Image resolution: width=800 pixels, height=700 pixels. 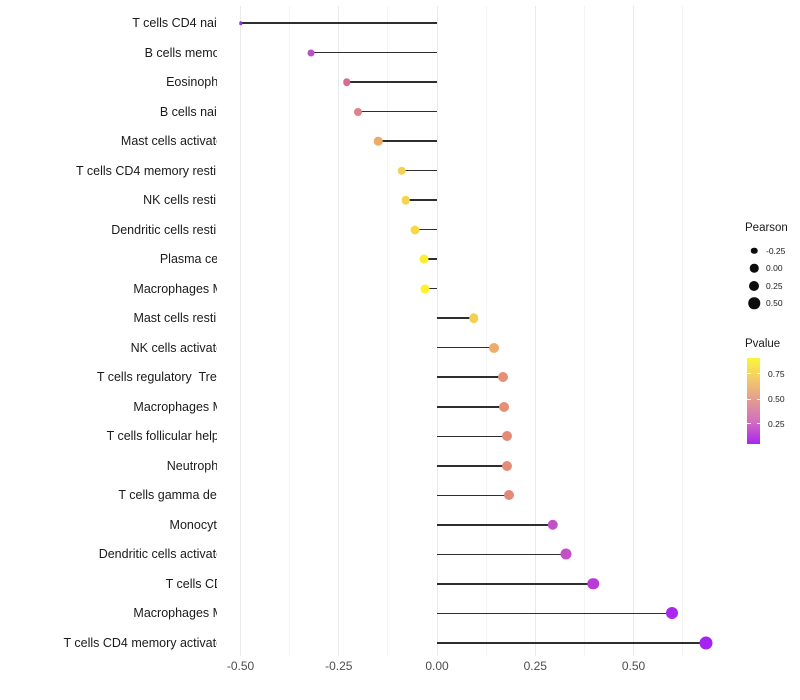 I want to click on y-axis-label: Monocytes, so click(x=199, y=524).